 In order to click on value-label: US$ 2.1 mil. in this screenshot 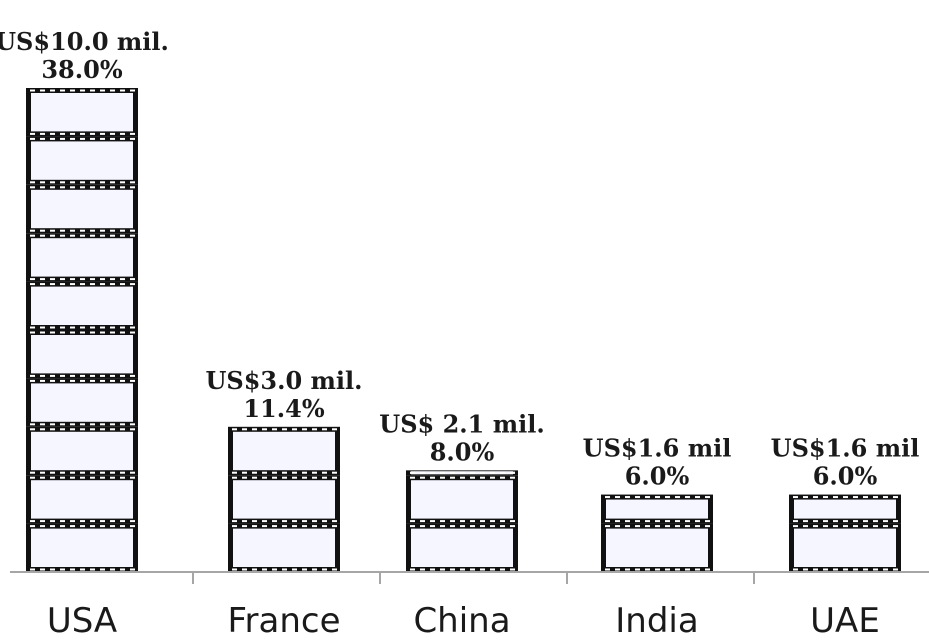, I will do `click(461, 423)`.